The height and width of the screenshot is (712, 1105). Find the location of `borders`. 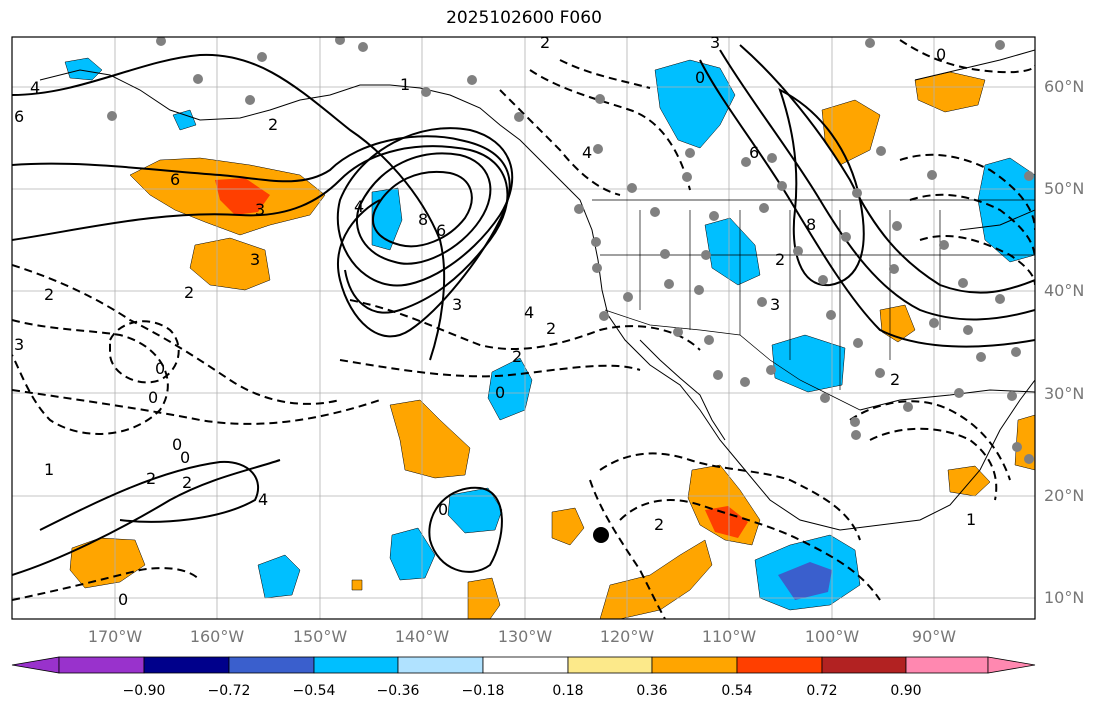

borders is located at coordinates (813, 305).